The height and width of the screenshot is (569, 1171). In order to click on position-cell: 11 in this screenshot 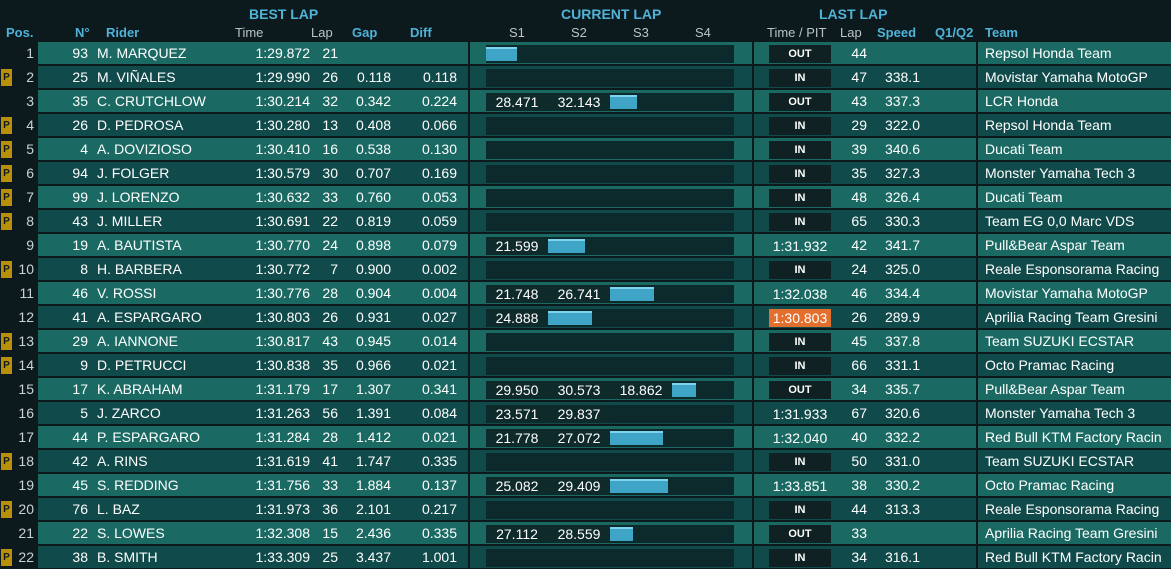, I will do `click(26, 293)`.